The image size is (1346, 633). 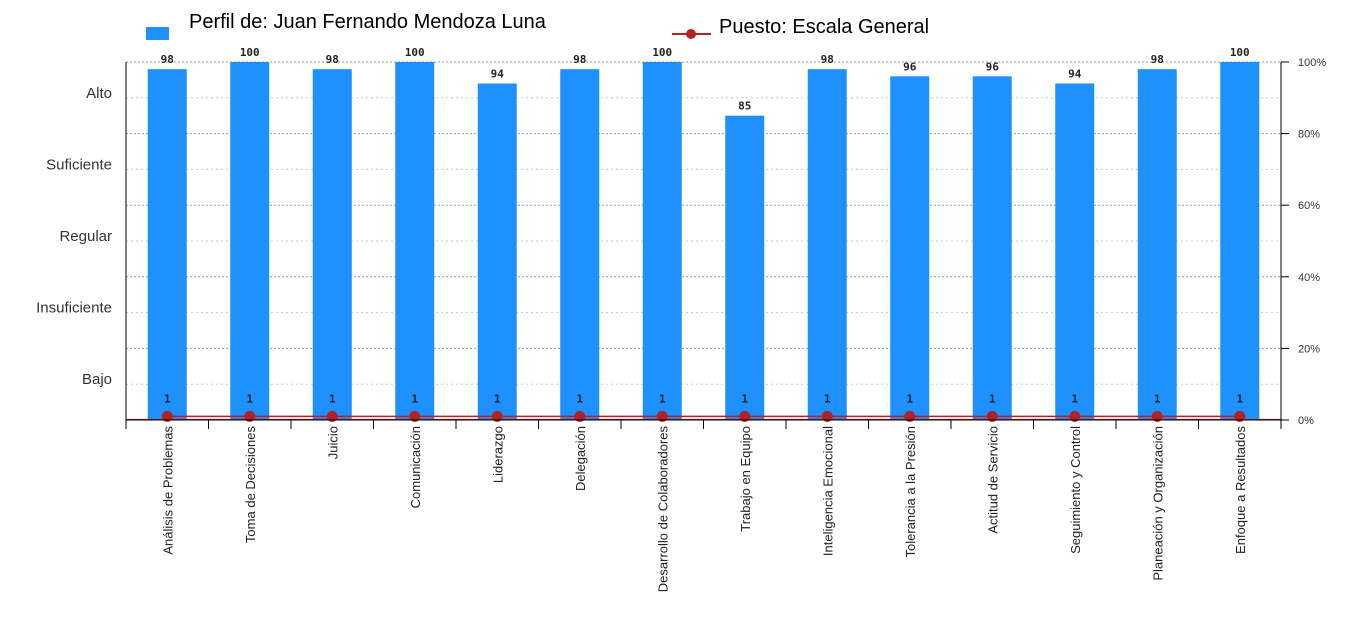 What do you see at coordinates (74, 308) in the screenshot?
I see `left-axis-label: Insuficiente` at bounding box center [74, 308].